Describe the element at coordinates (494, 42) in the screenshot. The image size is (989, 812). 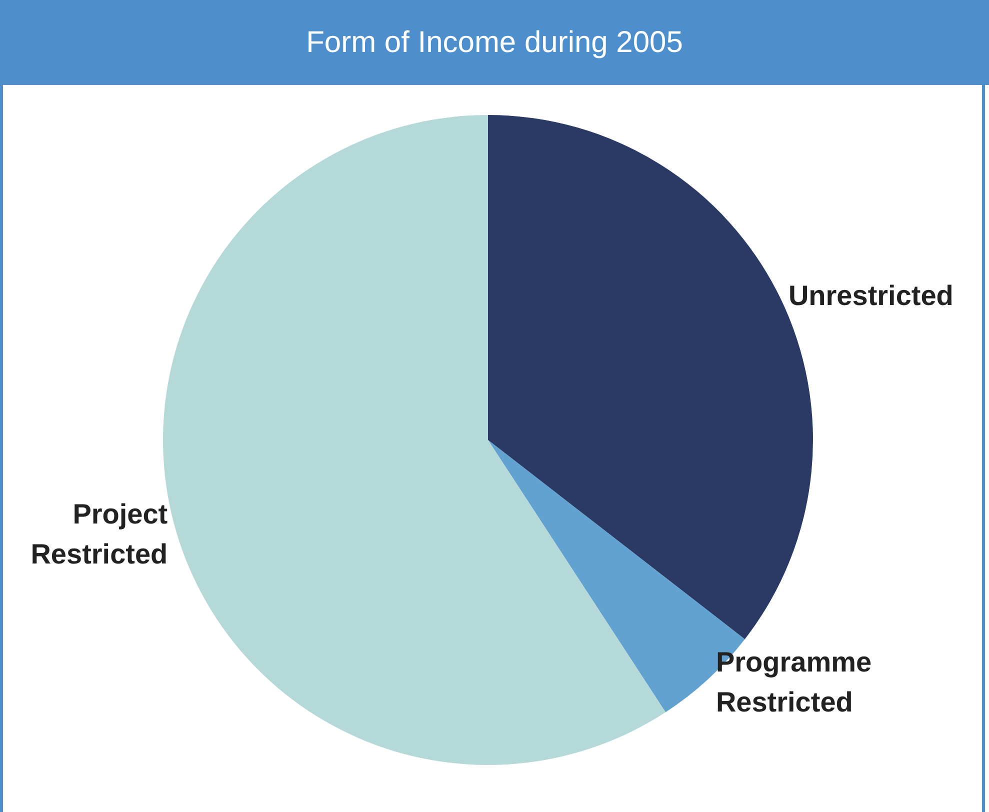
I see `chart-title: Form of Income during 2005` at that location.